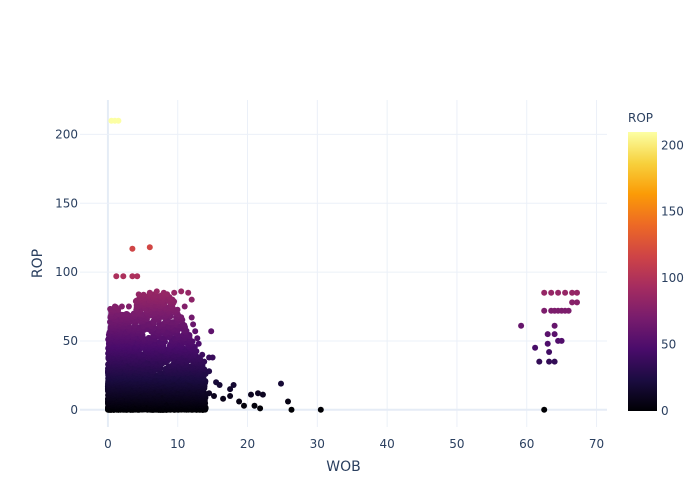 Image resolution: width=700 pixels, height=500 pixels. Describe the element at coordinates (640, 118) in the screenshot. I see `colorbar-title: ROP` at that location.